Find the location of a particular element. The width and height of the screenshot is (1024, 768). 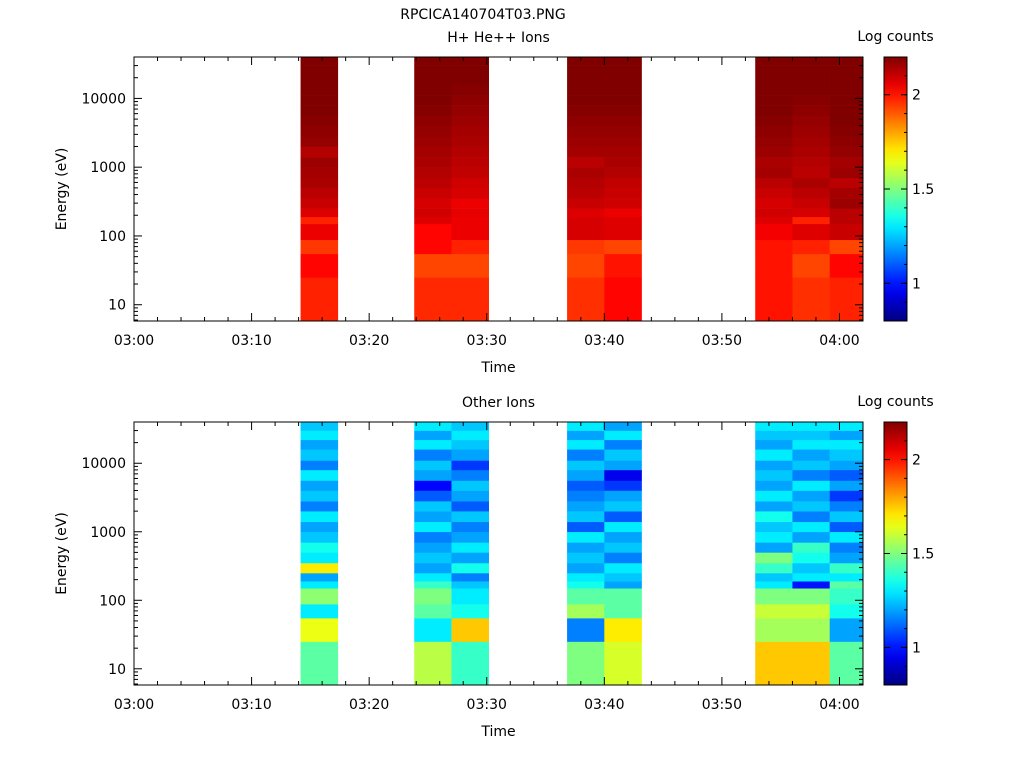

y-tick-label: 10000 is located at coordinates (103, 464).